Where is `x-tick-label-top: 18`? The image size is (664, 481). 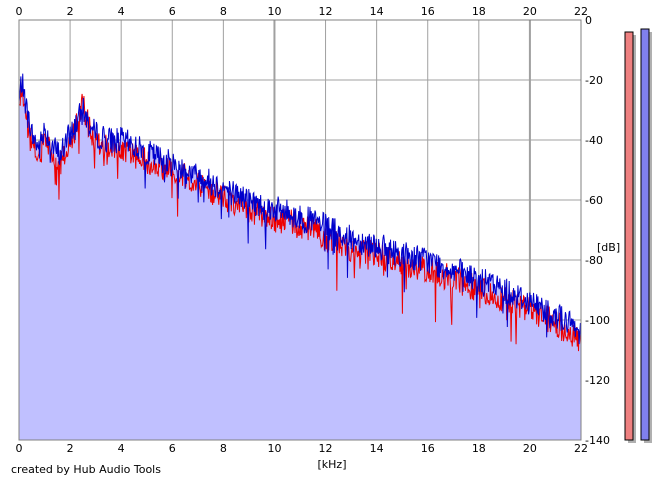
x-tick-label-top: 18 is located at coordinates (479, 11).